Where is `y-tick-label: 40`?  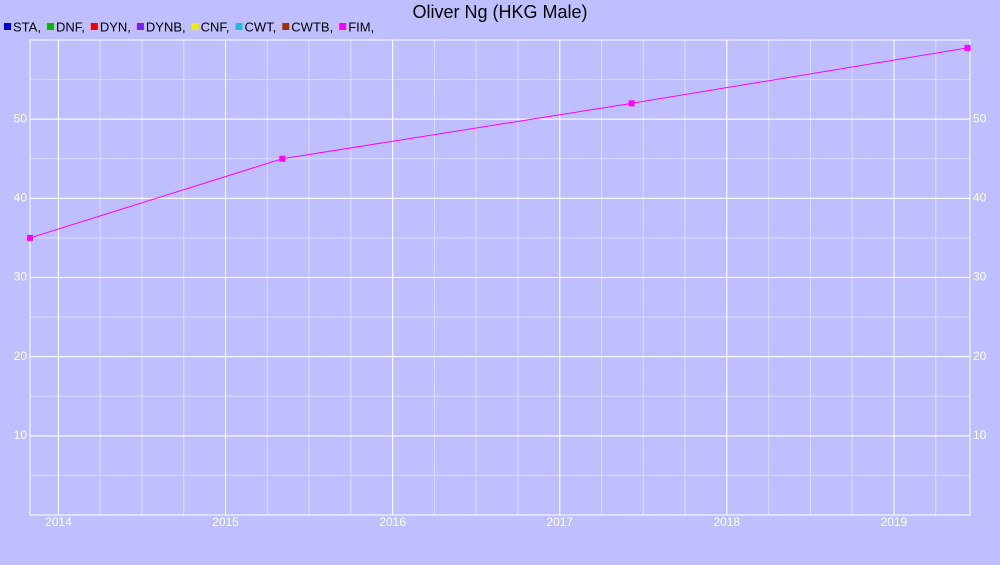 y-tick-label: 40 is located at coordinates (21, 198).